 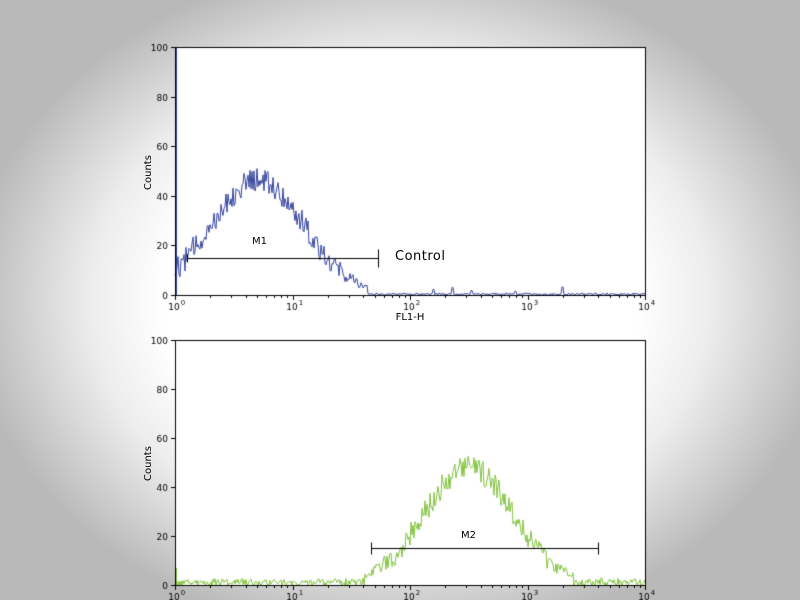 What do you see at coordinates (148, 463) in the screenshot?
I see `bottom-y-axis-label: Counts` at bounding box center [148, 463].